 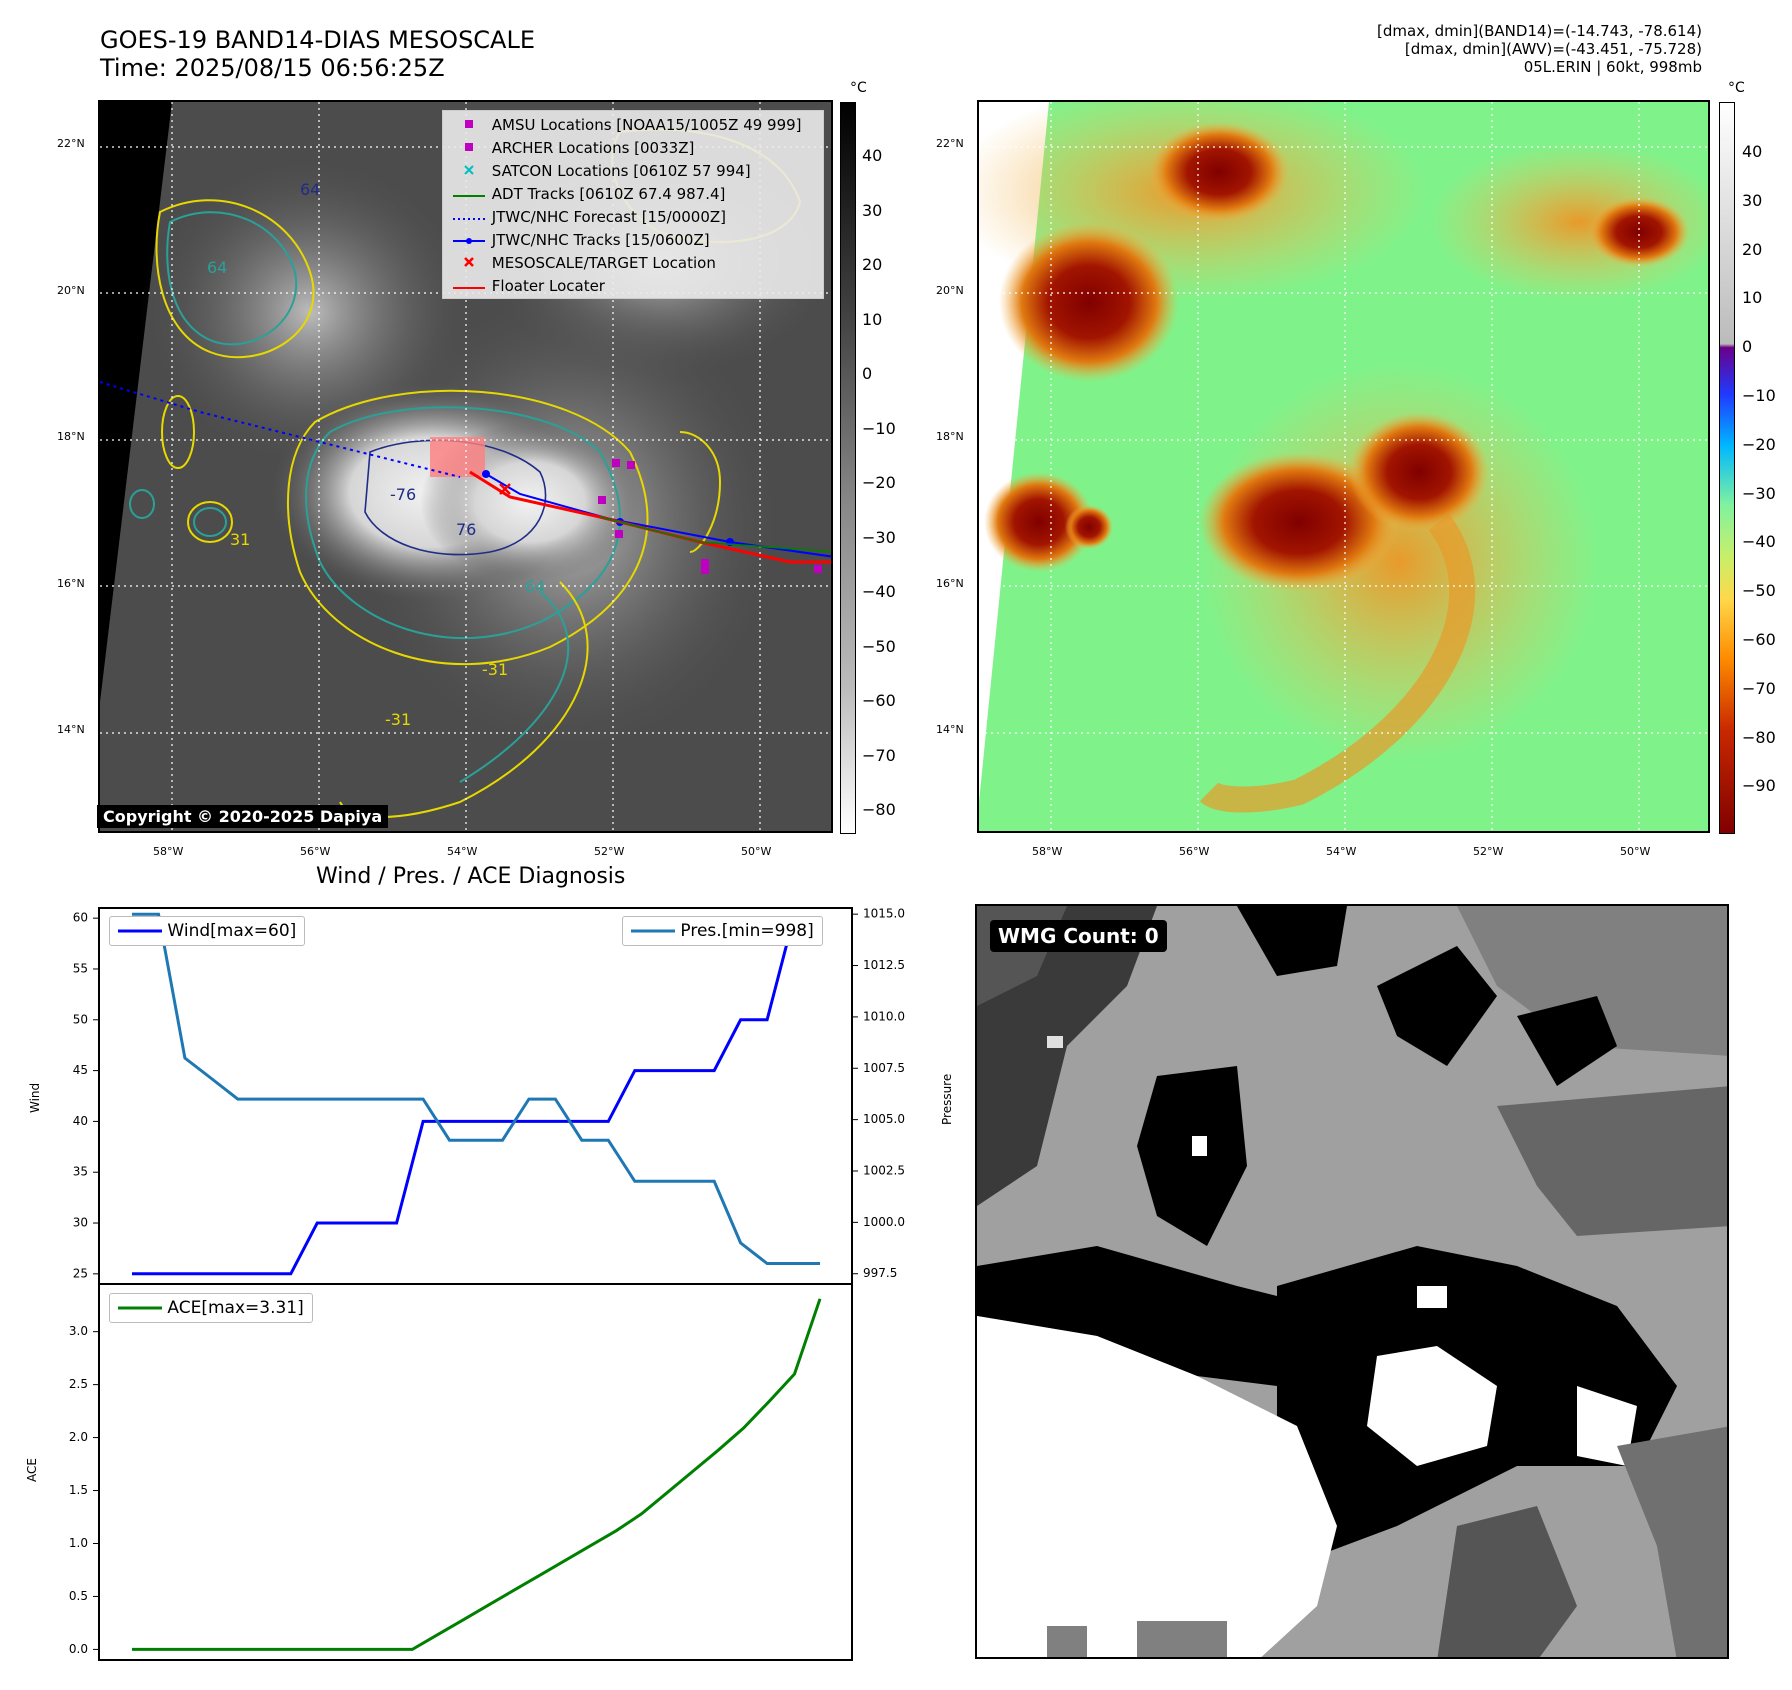 I want to click on axis-tick-label: 50, so click(x=80, y=1019).